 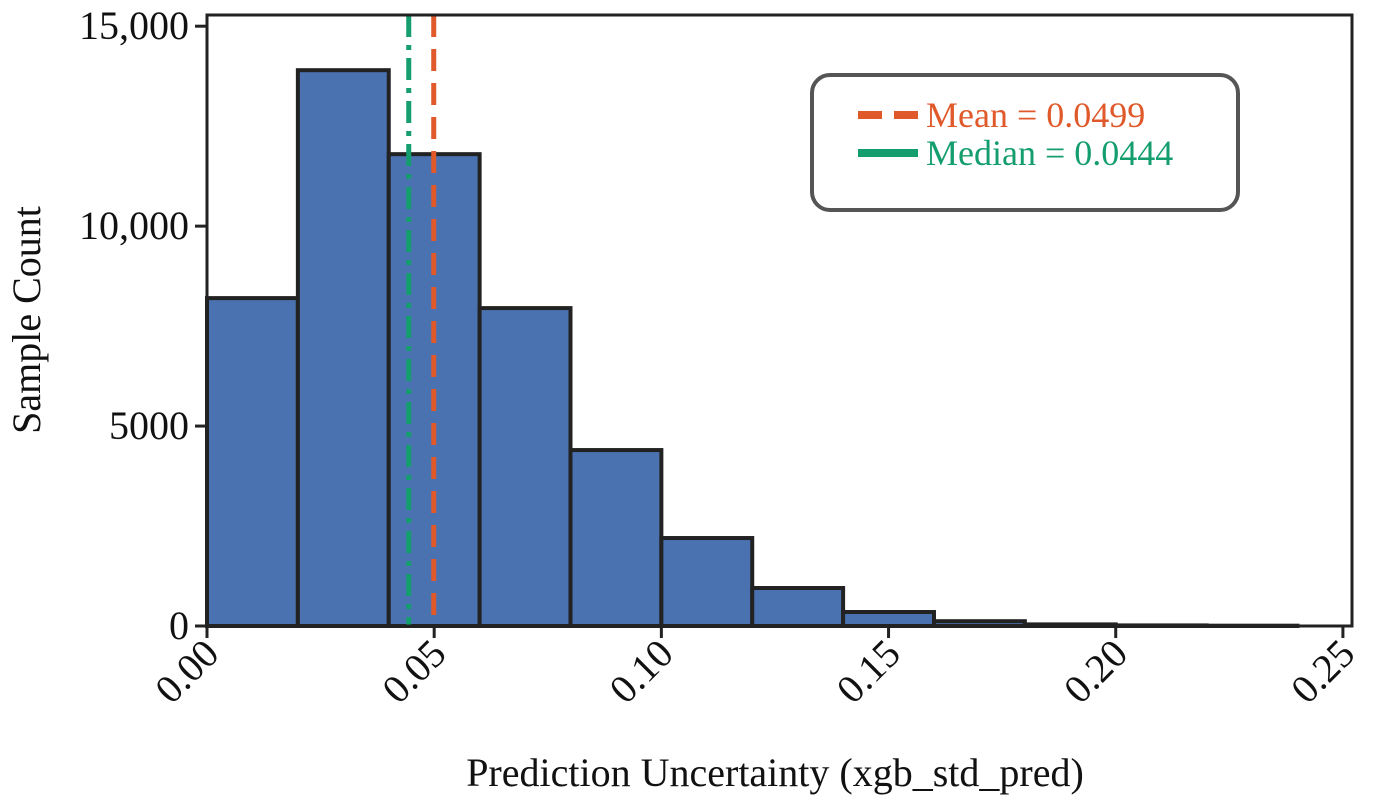 What do you see at coordinates (775, 772) in the screenshot?
I see `x-axis-label: Prediction Uncertainty (xgb_std_pred)` at bounding box center [775, 772].